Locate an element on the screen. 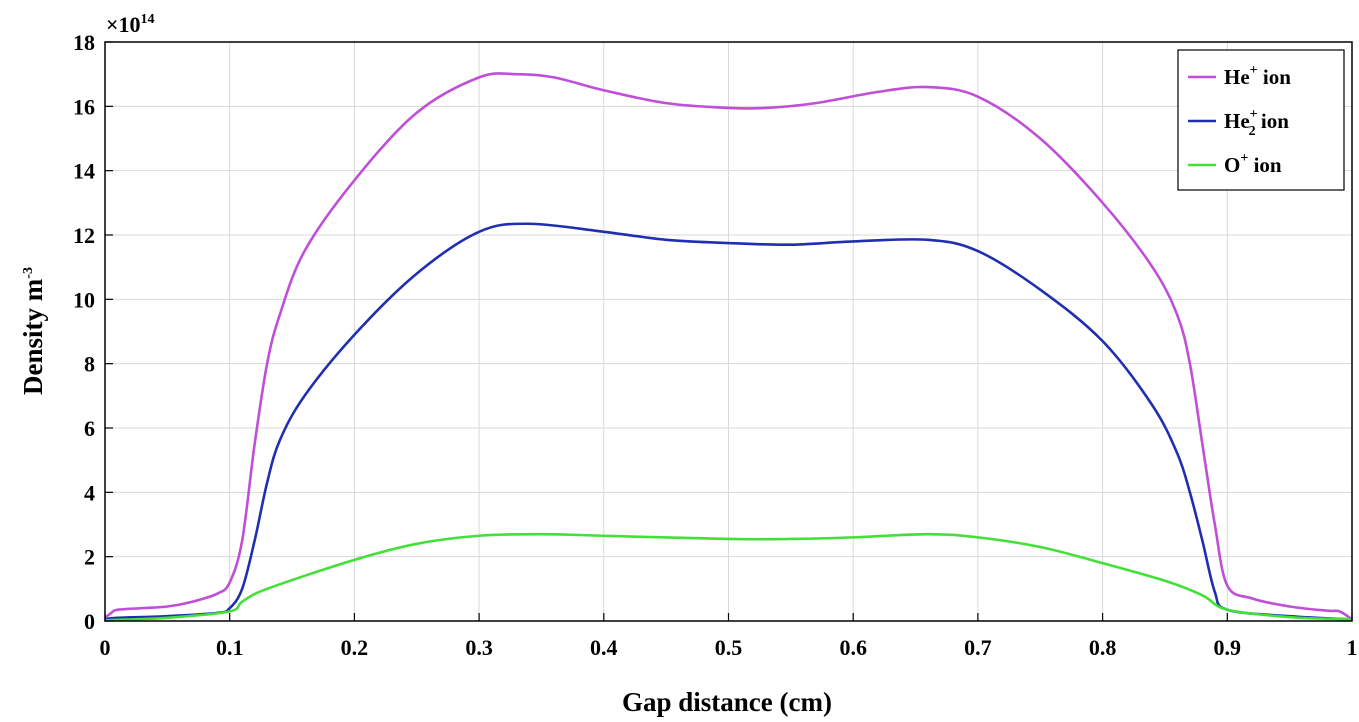 The height and width of the screenshot is (722, 1359). x-tick-label: 0.7 is located at coordinates (978, 647).